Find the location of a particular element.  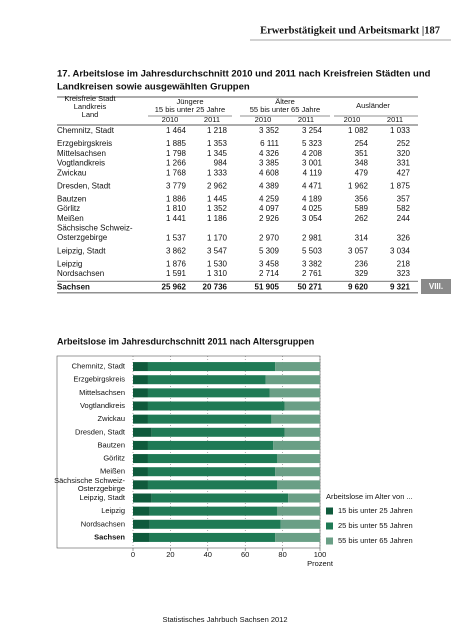

cell: 25 962 is located at coordinates (174, 286).